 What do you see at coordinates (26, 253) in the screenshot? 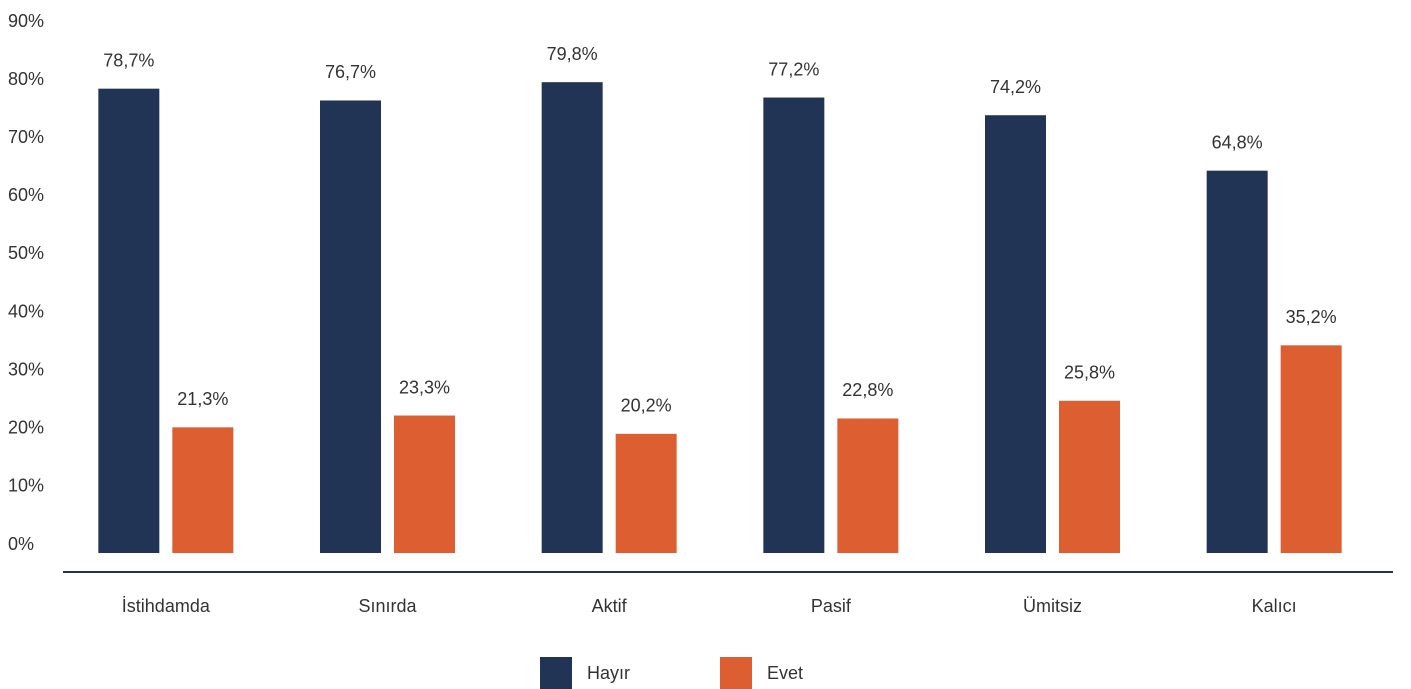
I see `y-tick-label: 50%` at bounding box center [26, 253].